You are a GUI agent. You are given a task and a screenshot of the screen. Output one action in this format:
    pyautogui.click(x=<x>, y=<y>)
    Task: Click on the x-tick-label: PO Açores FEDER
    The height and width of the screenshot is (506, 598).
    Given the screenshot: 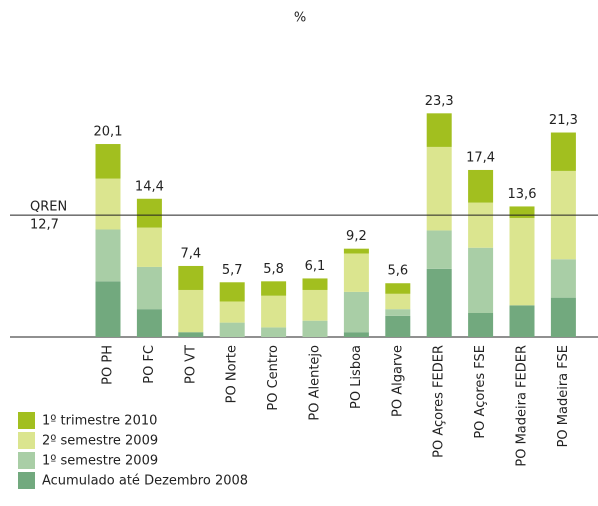 What is the action you would take?
    pyautogui.click(x=439, y=401)
    